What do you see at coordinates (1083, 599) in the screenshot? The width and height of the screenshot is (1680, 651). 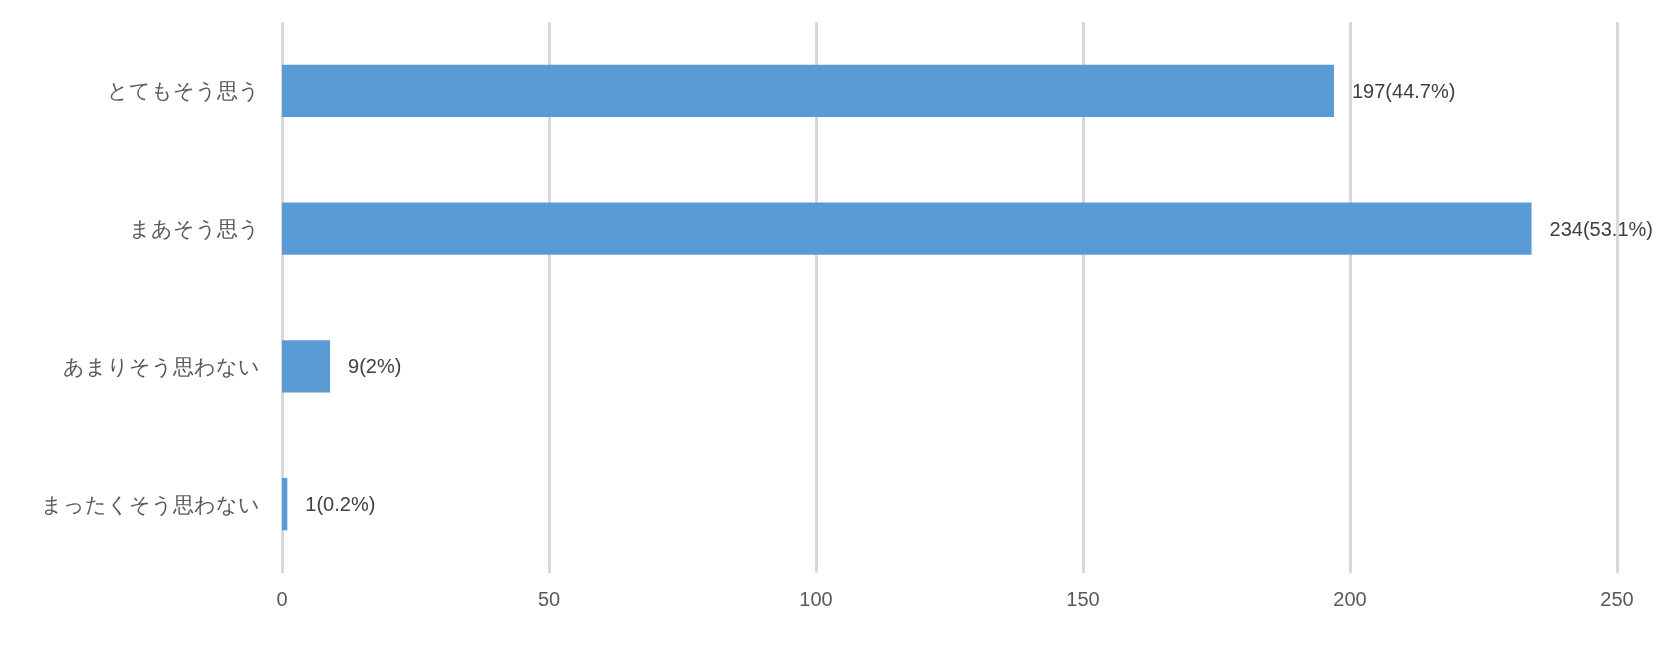 I see `x-tick-label: 150` at bounding box center [1083, 599].